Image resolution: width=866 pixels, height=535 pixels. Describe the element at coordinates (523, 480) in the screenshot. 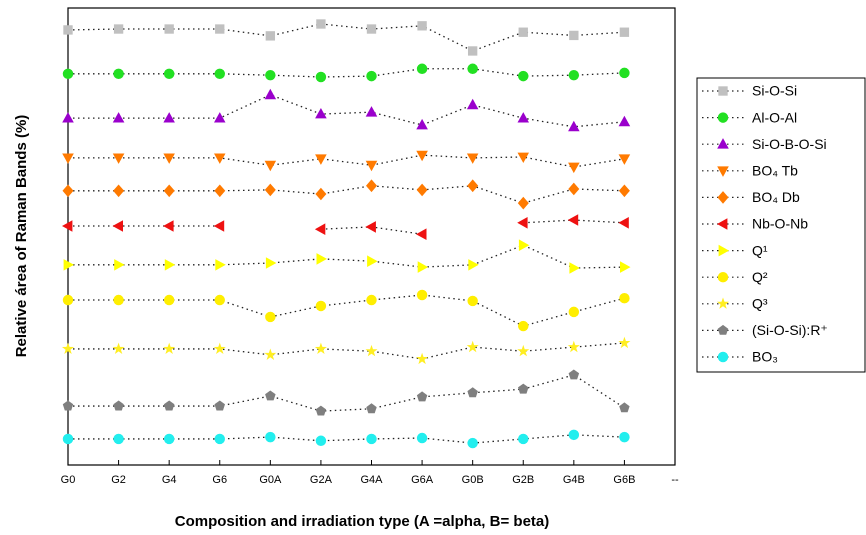

I see `x-tick-label: G2B` at that location.